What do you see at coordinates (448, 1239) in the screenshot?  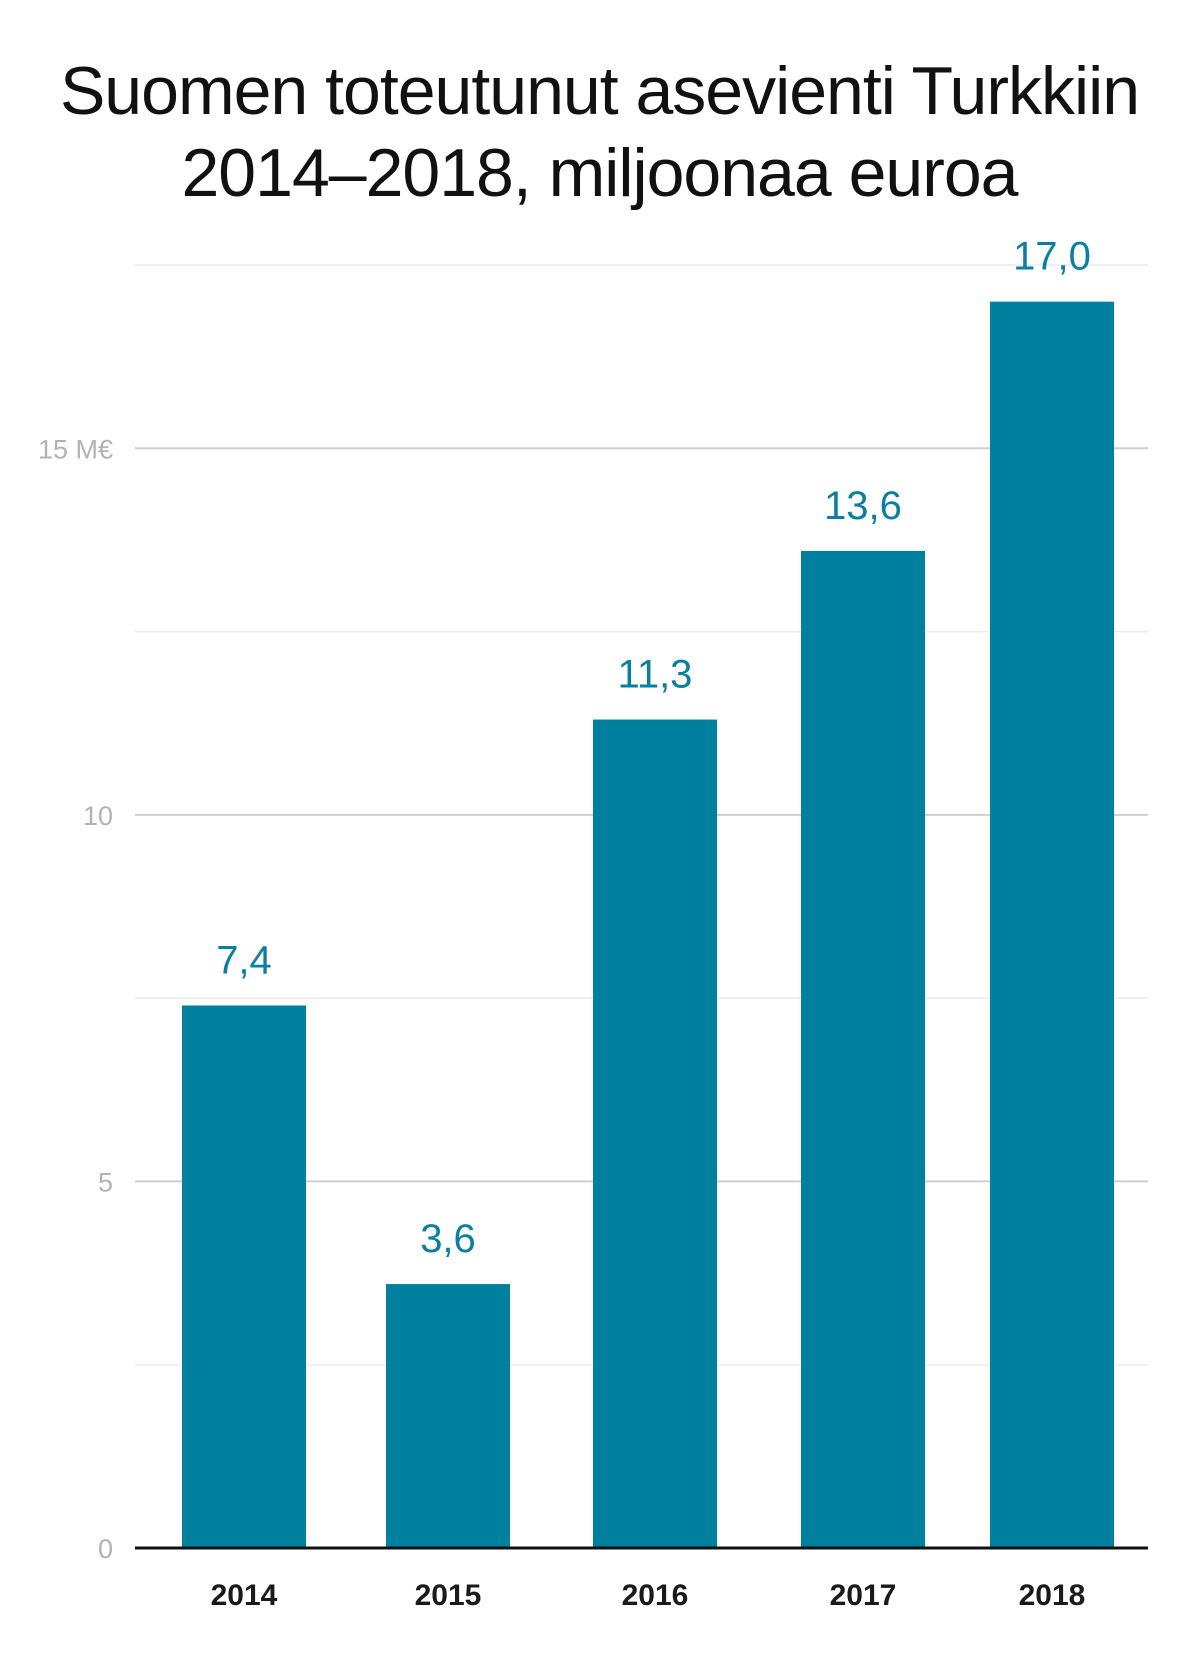 I see `value-label-2015: 3,6` at bounding box center [448, 1239].